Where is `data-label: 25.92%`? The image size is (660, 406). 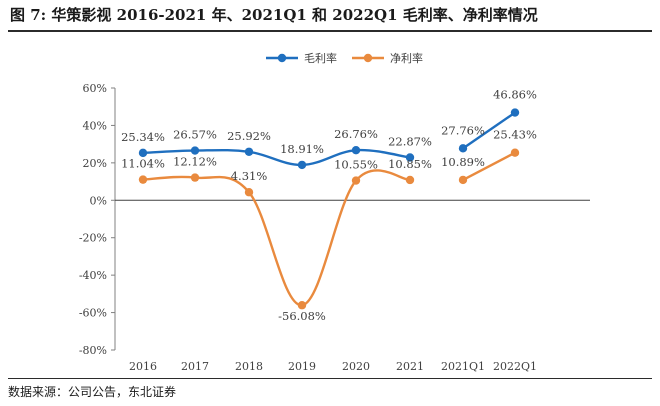 data-label: 25.92% is located at coordinates (249, 136).